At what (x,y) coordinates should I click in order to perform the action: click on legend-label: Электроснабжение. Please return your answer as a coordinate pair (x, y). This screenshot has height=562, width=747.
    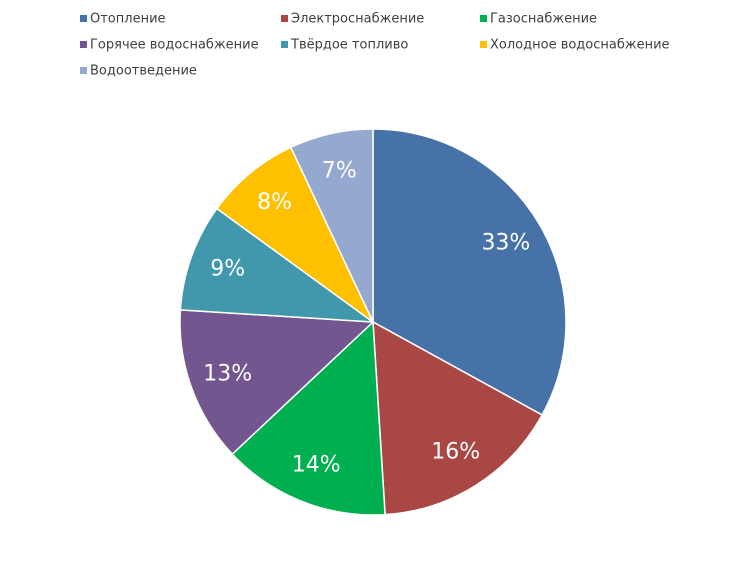
    Looking at the image, I should click on (357, 19).